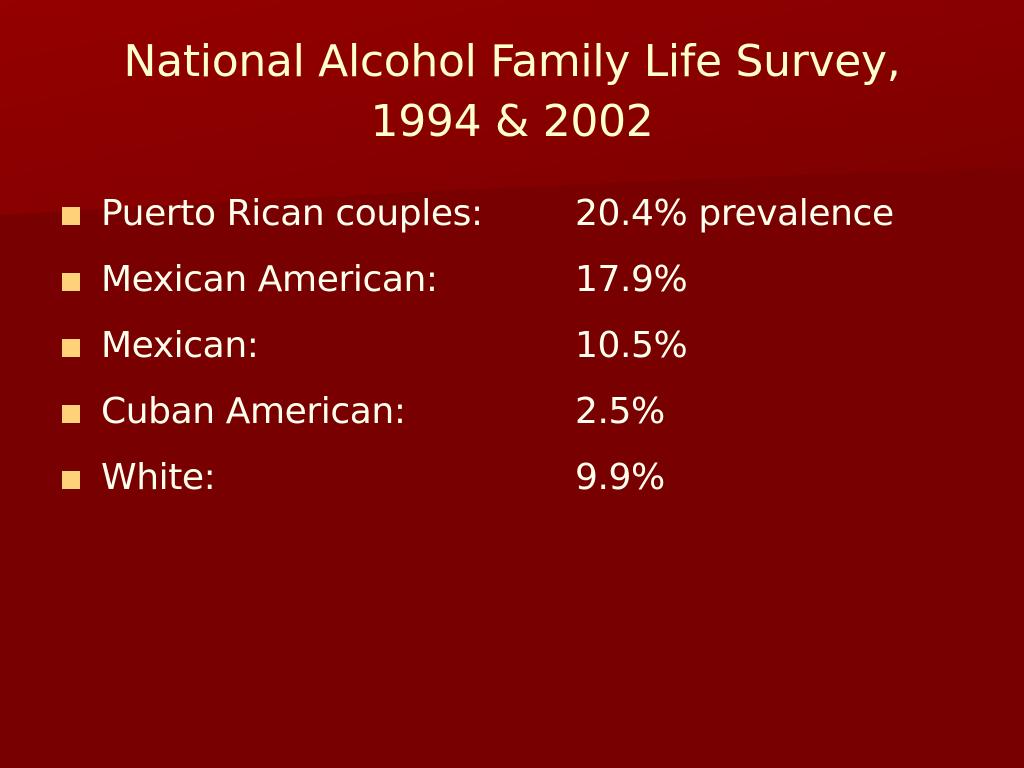  What do you see at coordinates (292, 213) in the screenshot?
I see `bullet-label: Puerto Rican couples:` at bounding box center [292, 213].